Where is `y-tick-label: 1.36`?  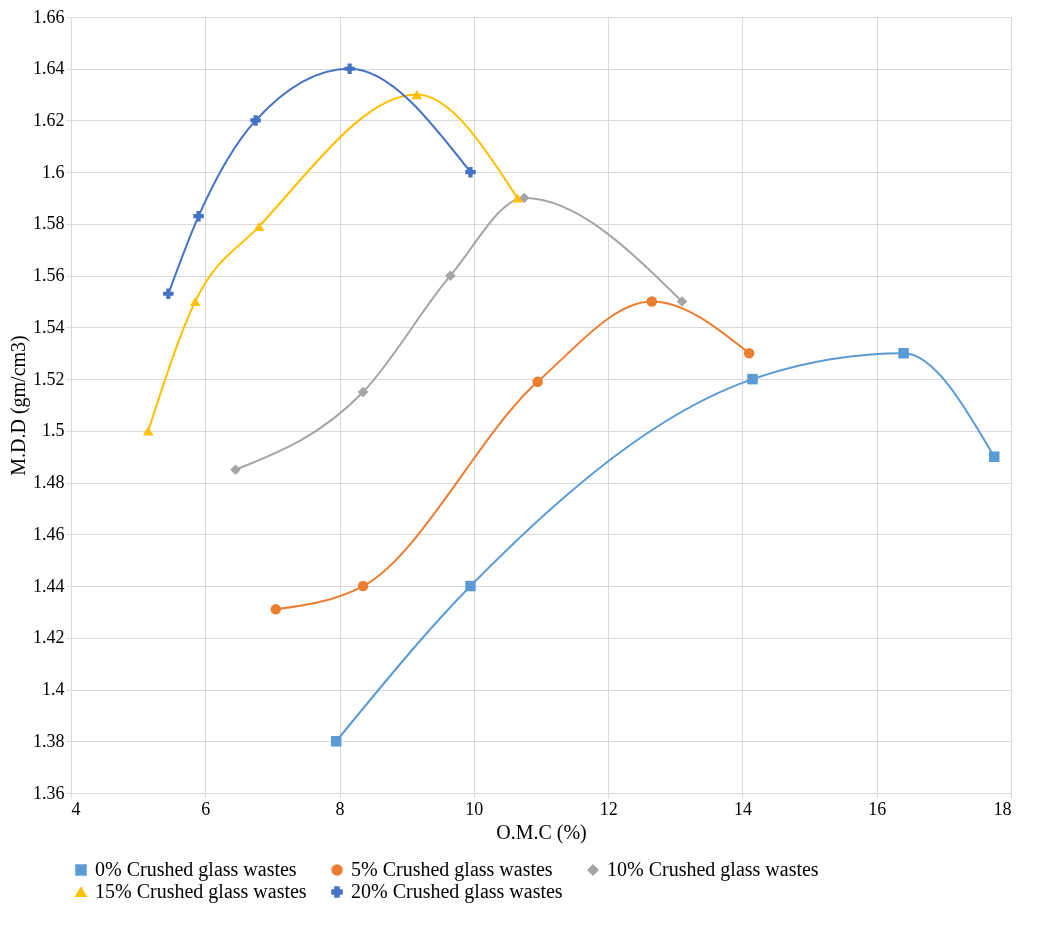 y-tick-label: 1.36 is located at coordinates (49, 792).